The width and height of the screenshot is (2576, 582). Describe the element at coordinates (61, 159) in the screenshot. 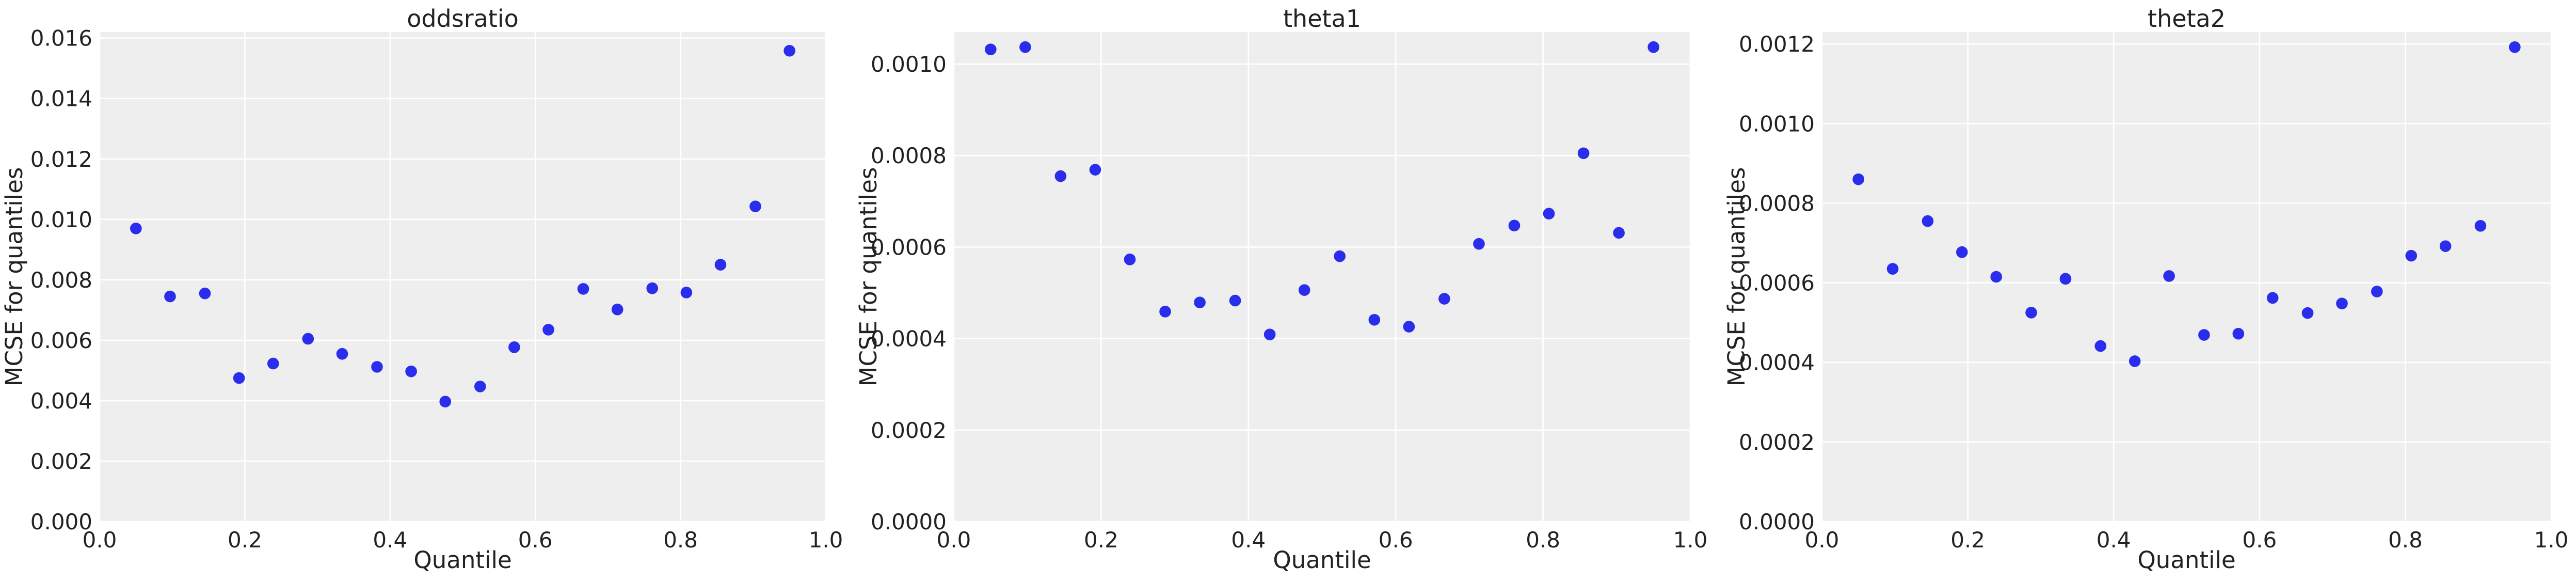

I see `y-tick-label: 0.012` at that location.